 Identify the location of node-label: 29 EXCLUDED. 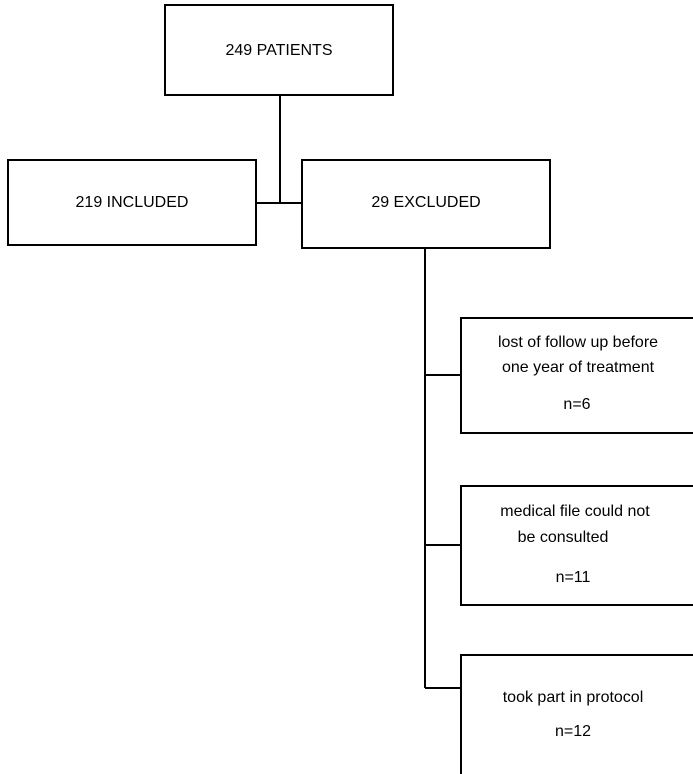
(425, 202).